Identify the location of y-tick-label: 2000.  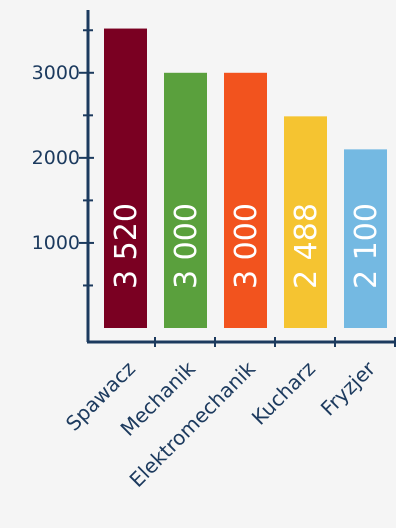
(56, 158).